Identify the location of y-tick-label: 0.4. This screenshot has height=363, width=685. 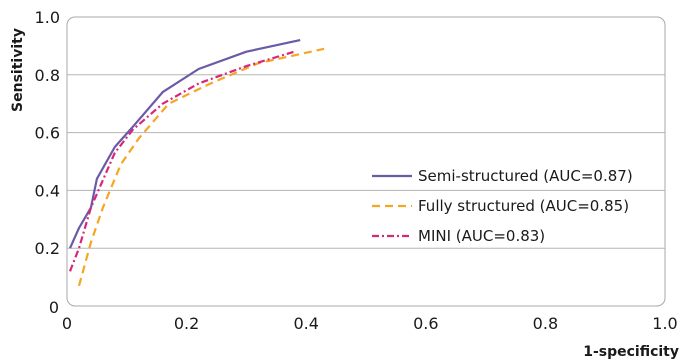
(47, 190).